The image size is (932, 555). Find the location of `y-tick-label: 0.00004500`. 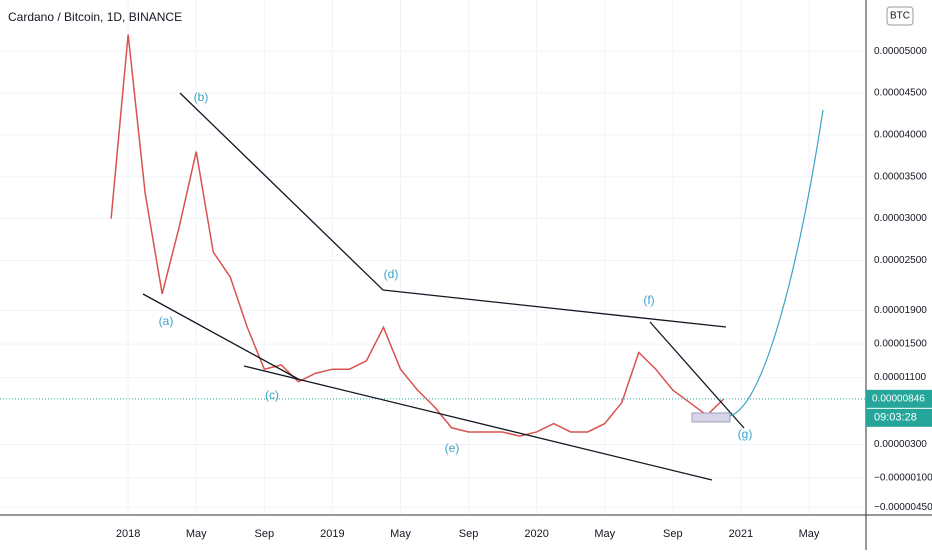

y-tick-label: 0.00004500 is located at coordinates (900, 93).